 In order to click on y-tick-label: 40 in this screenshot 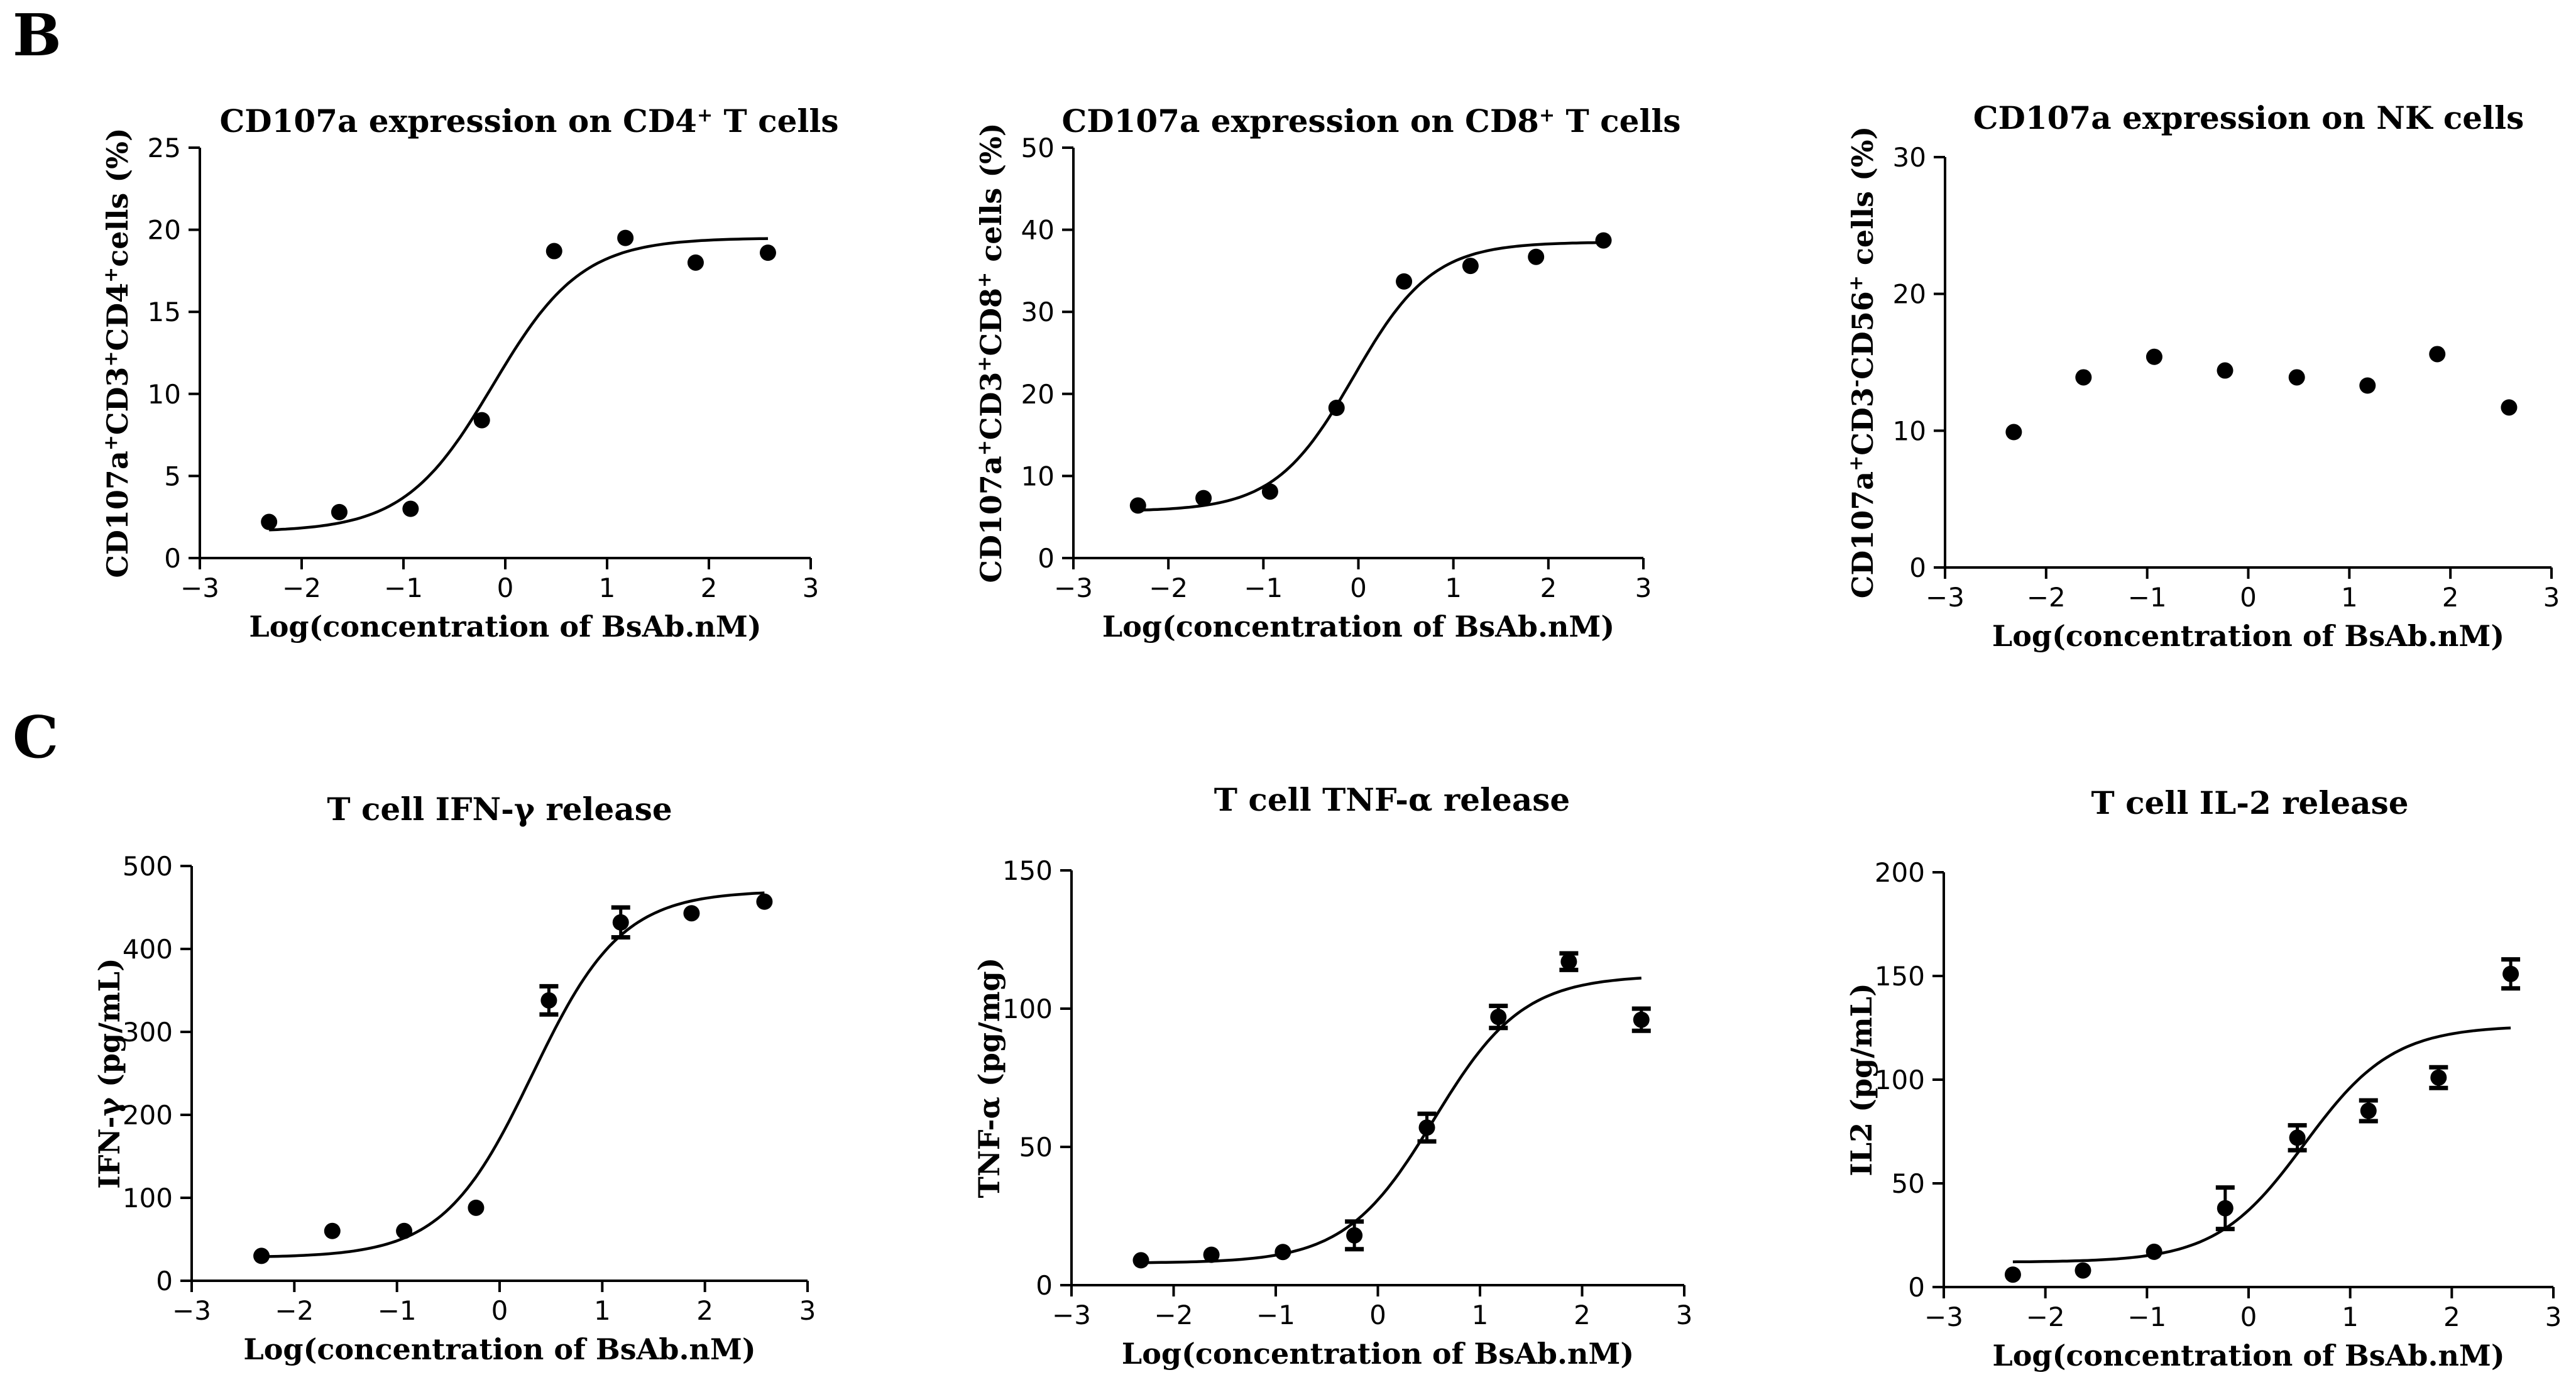, I will do `click(1038, 231)`.